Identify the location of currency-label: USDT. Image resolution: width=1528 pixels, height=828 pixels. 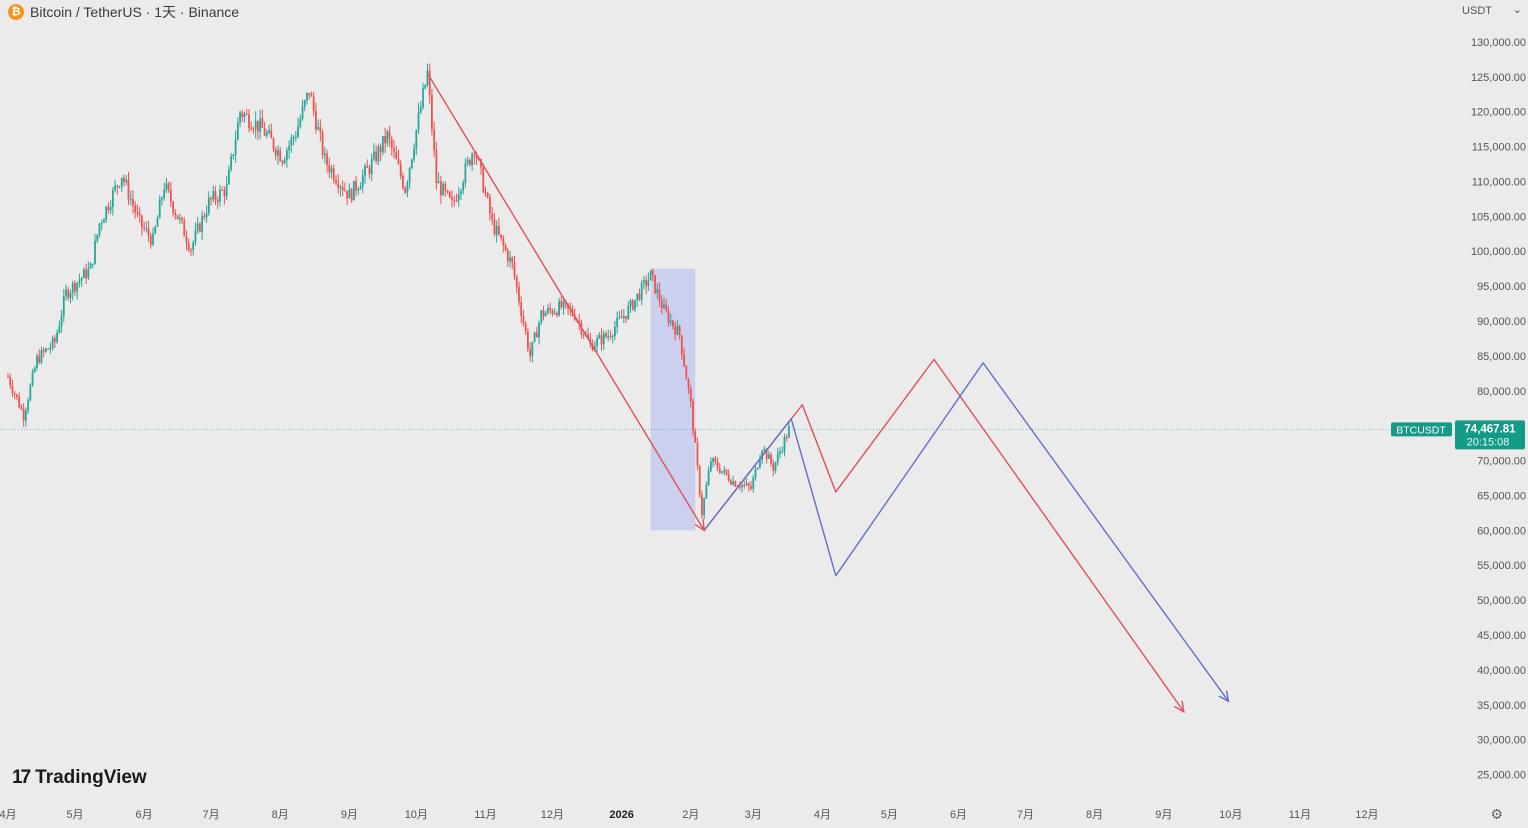
(1477, 11).